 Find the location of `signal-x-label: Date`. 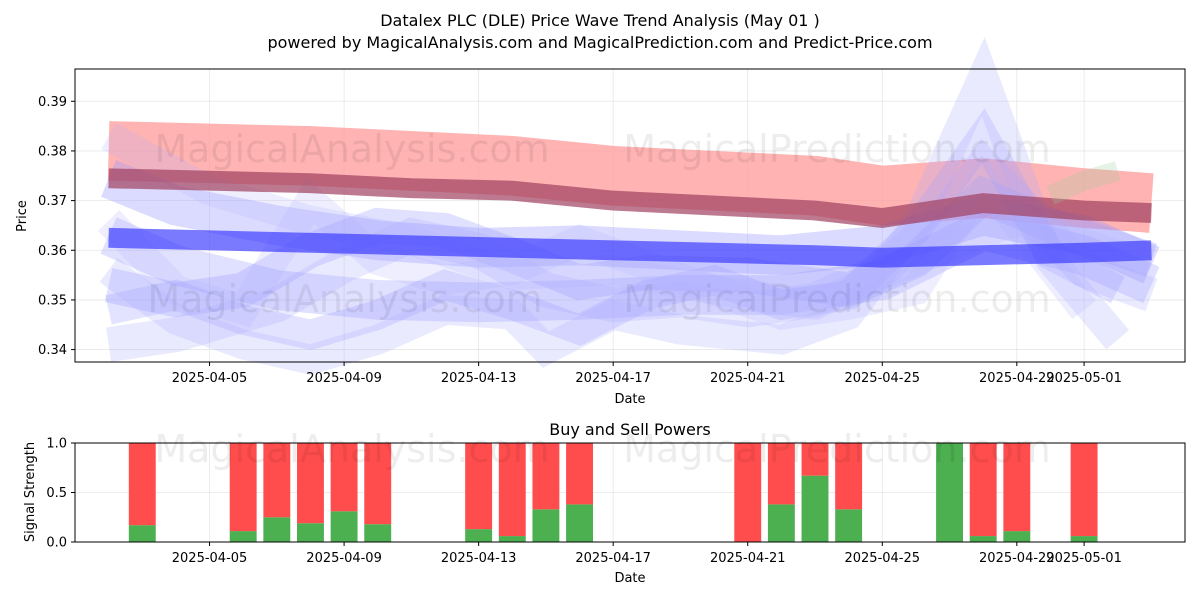

signal-x-label: Date is located at coordinates (629, 578).